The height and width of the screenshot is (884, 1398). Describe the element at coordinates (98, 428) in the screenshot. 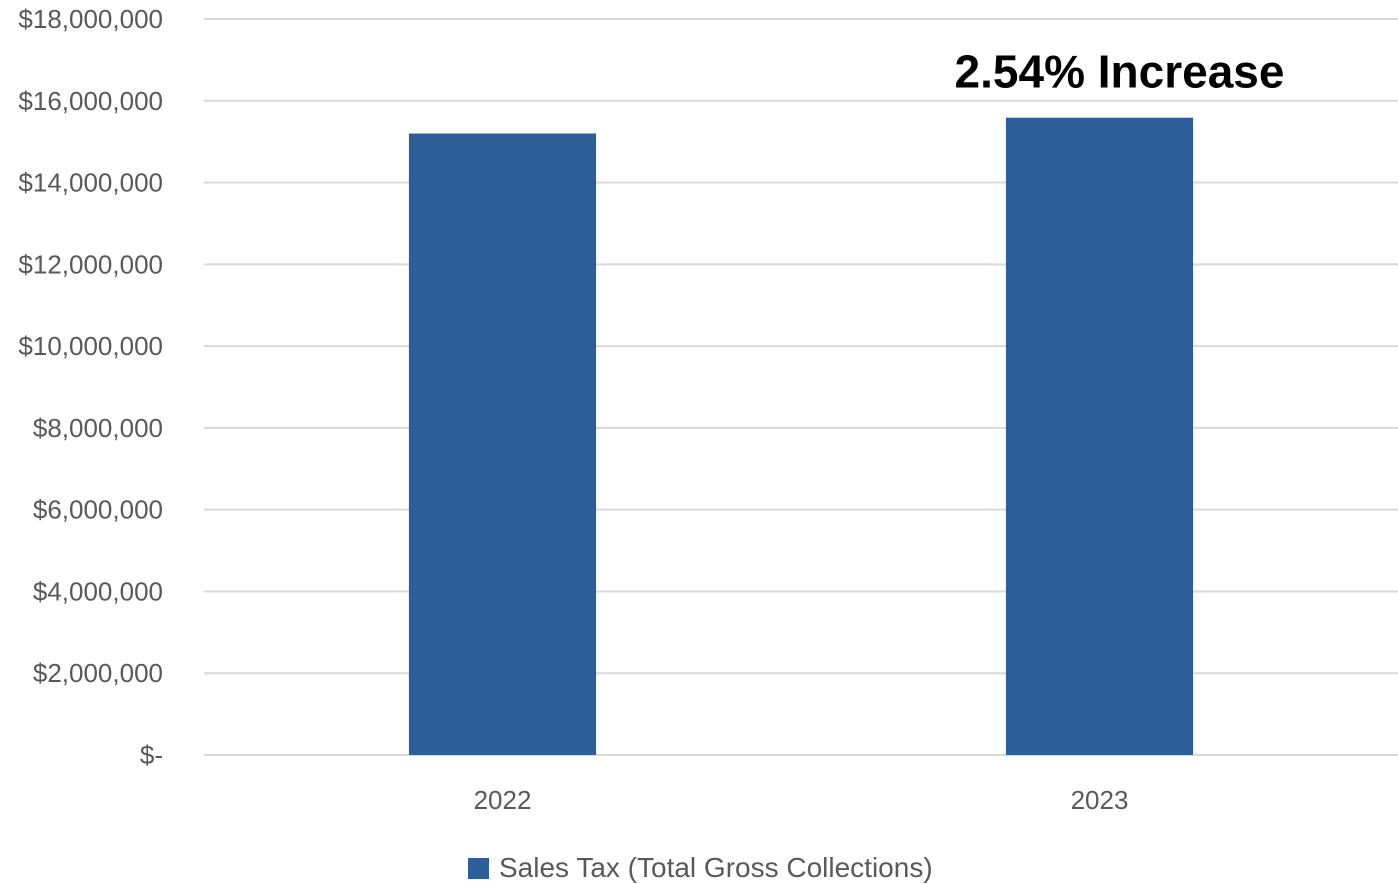

I see `y-tick-label: $8,000,000` at that location.